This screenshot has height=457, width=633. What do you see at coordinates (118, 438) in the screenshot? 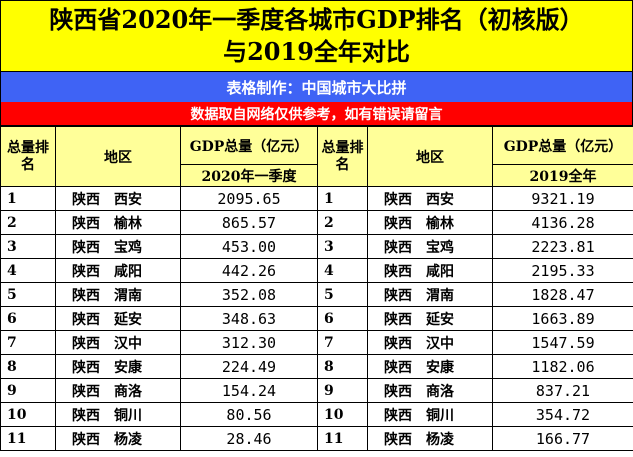
I see `region-cell-left: 陕西 杨凌` at bounding box center [118, 438].